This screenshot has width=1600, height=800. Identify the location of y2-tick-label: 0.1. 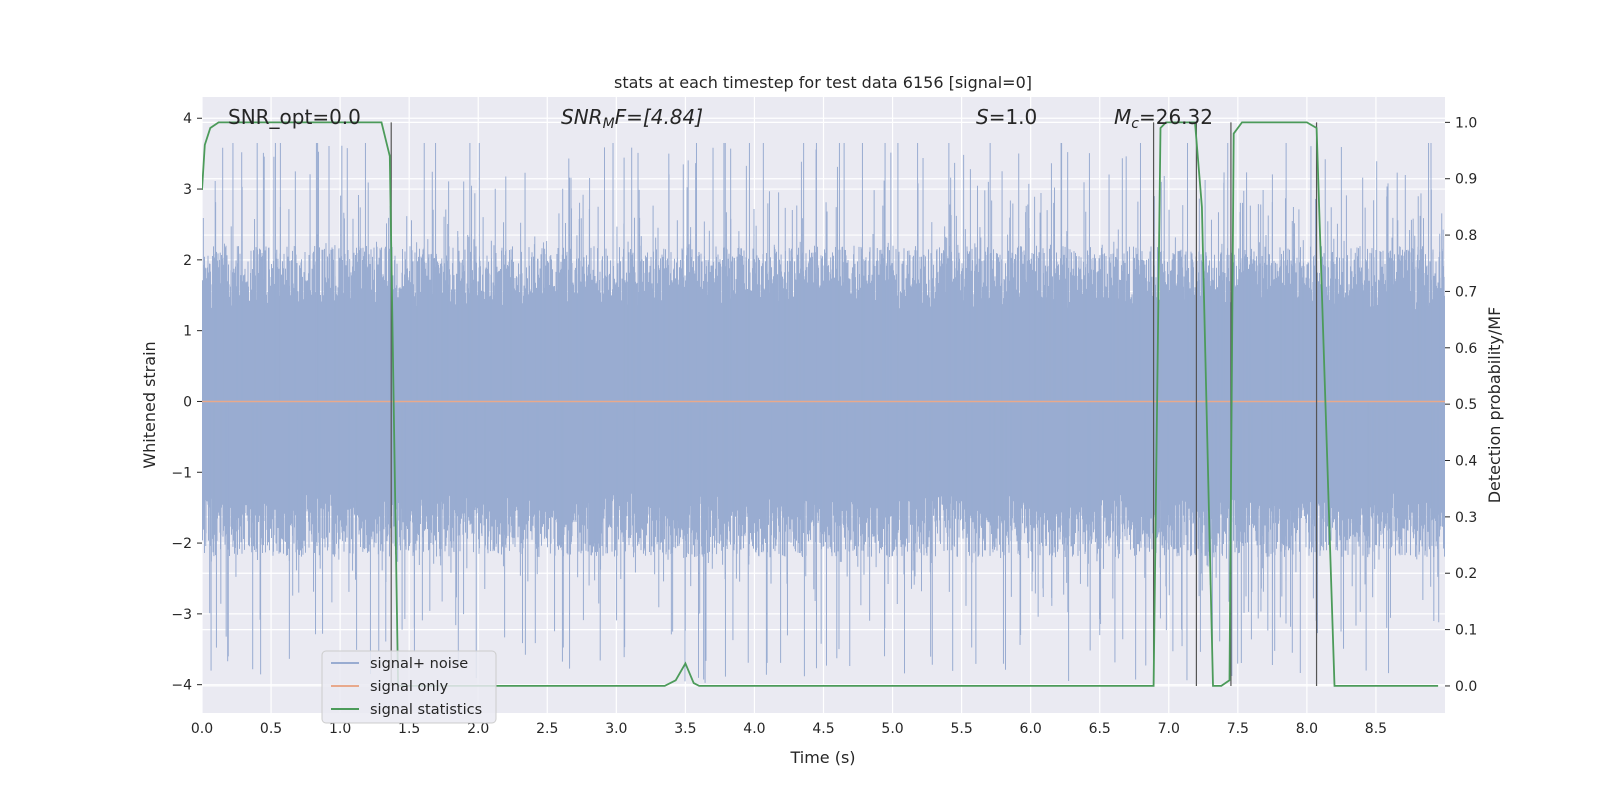
(1466, 631).